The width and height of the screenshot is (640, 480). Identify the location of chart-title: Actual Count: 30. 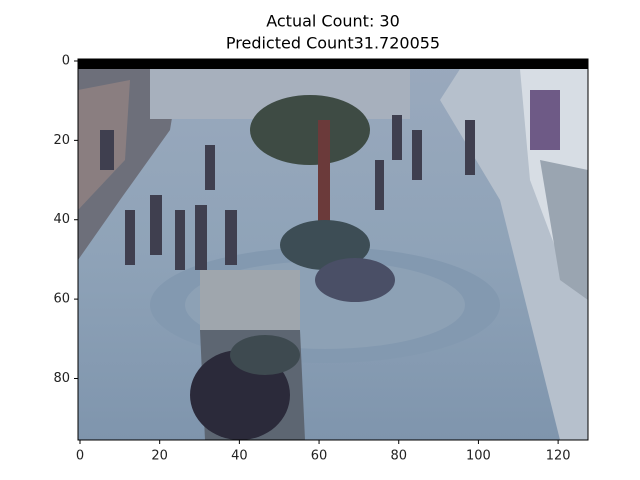
(333, 21).